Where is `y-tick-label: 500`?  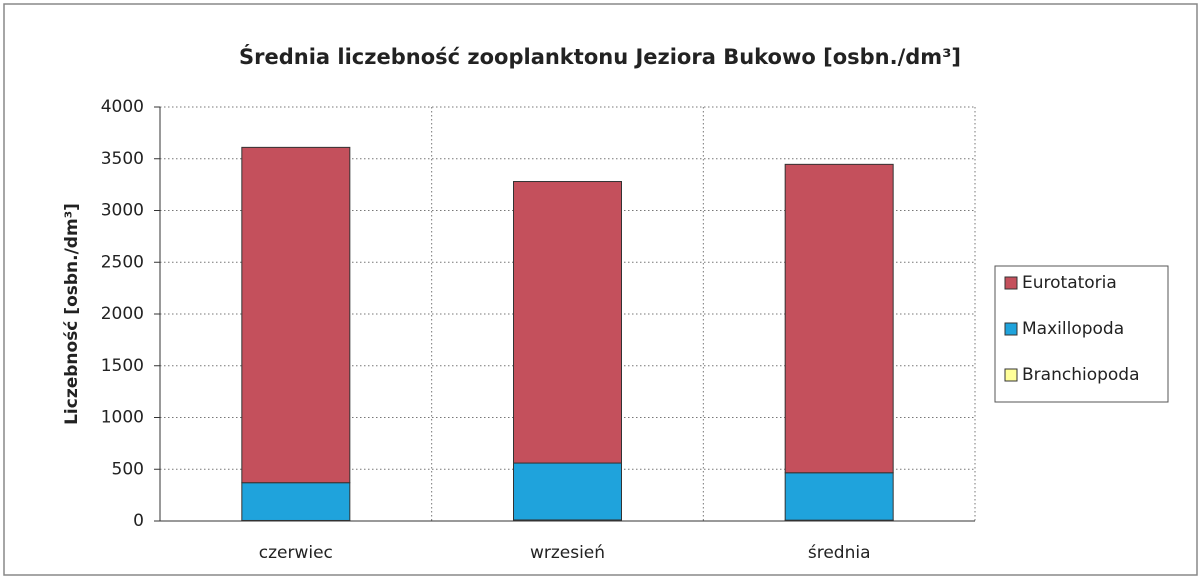
y-tick-label: 500 is located at coordinates (128, 469).